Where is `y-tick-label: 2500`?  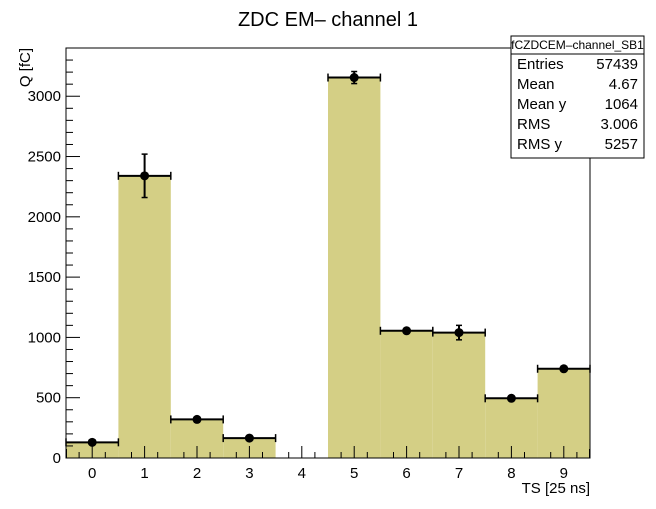 y-tick-label: 2500 is located at coordinates (44, 157).